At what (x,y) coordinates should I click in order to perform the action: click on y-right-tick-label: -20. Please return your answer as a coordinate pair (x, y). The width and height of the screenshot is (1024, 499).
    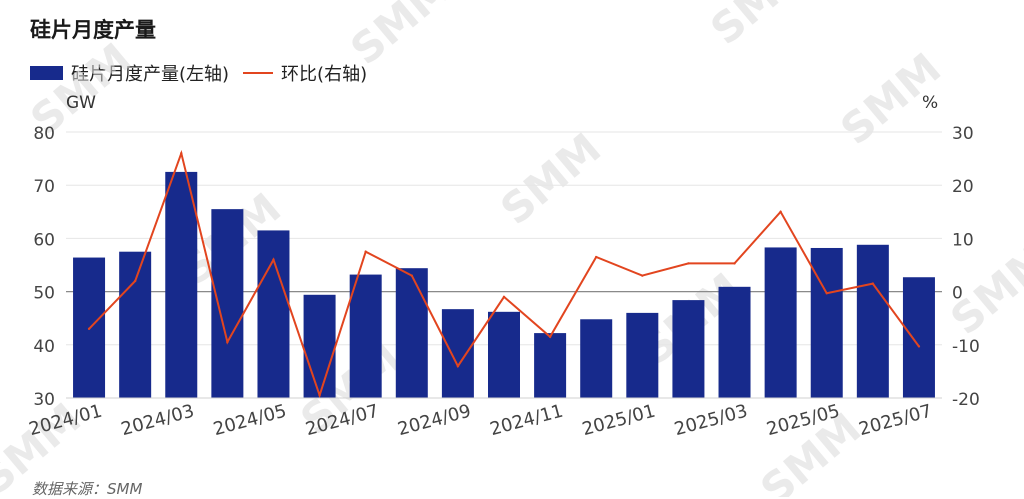
    Looking at the image, I should click on (966, 400).